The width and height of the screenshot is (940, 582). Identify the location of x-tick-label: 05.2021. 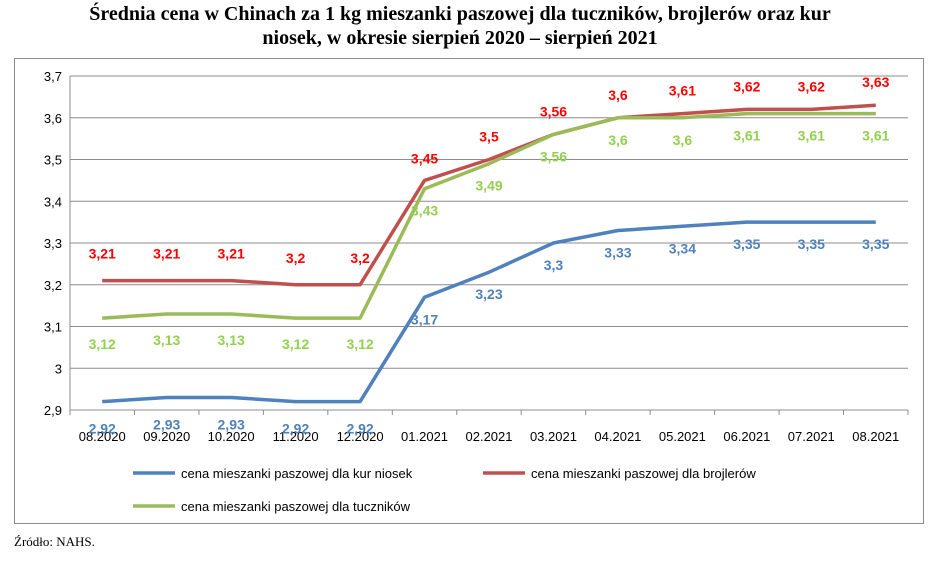
(682, 436).